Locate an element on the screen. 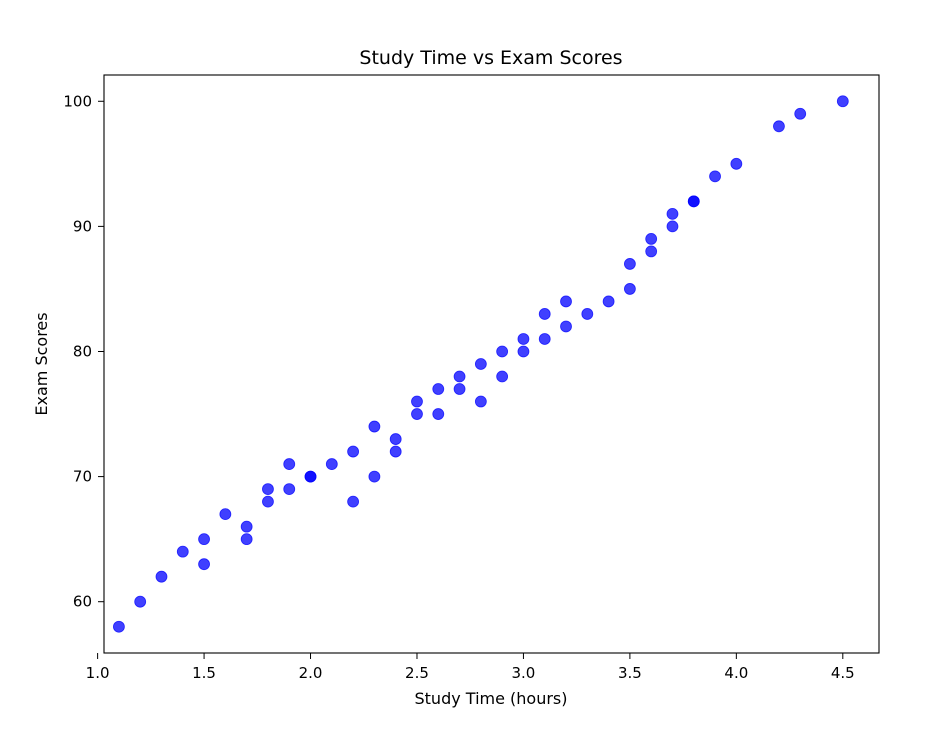 The height and width of the screenshot is (739, 931). y-tick-label: 70 is located at coordinates (82, 477).